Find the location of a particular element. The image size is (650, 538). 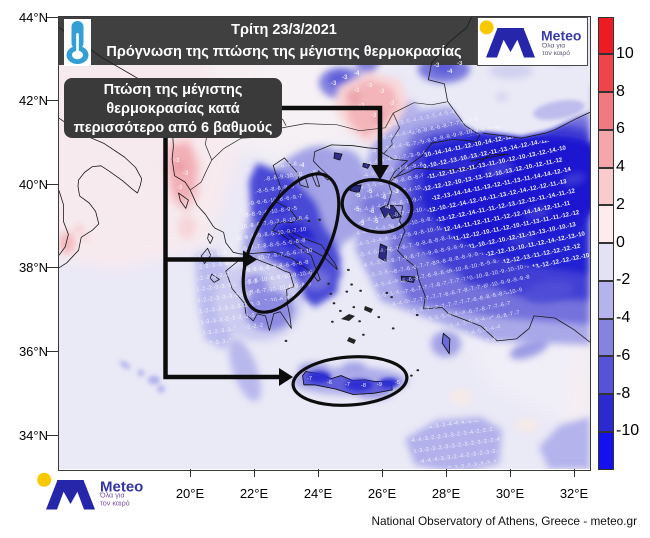

svg-text: -8 is located at coordinates (363, 386).